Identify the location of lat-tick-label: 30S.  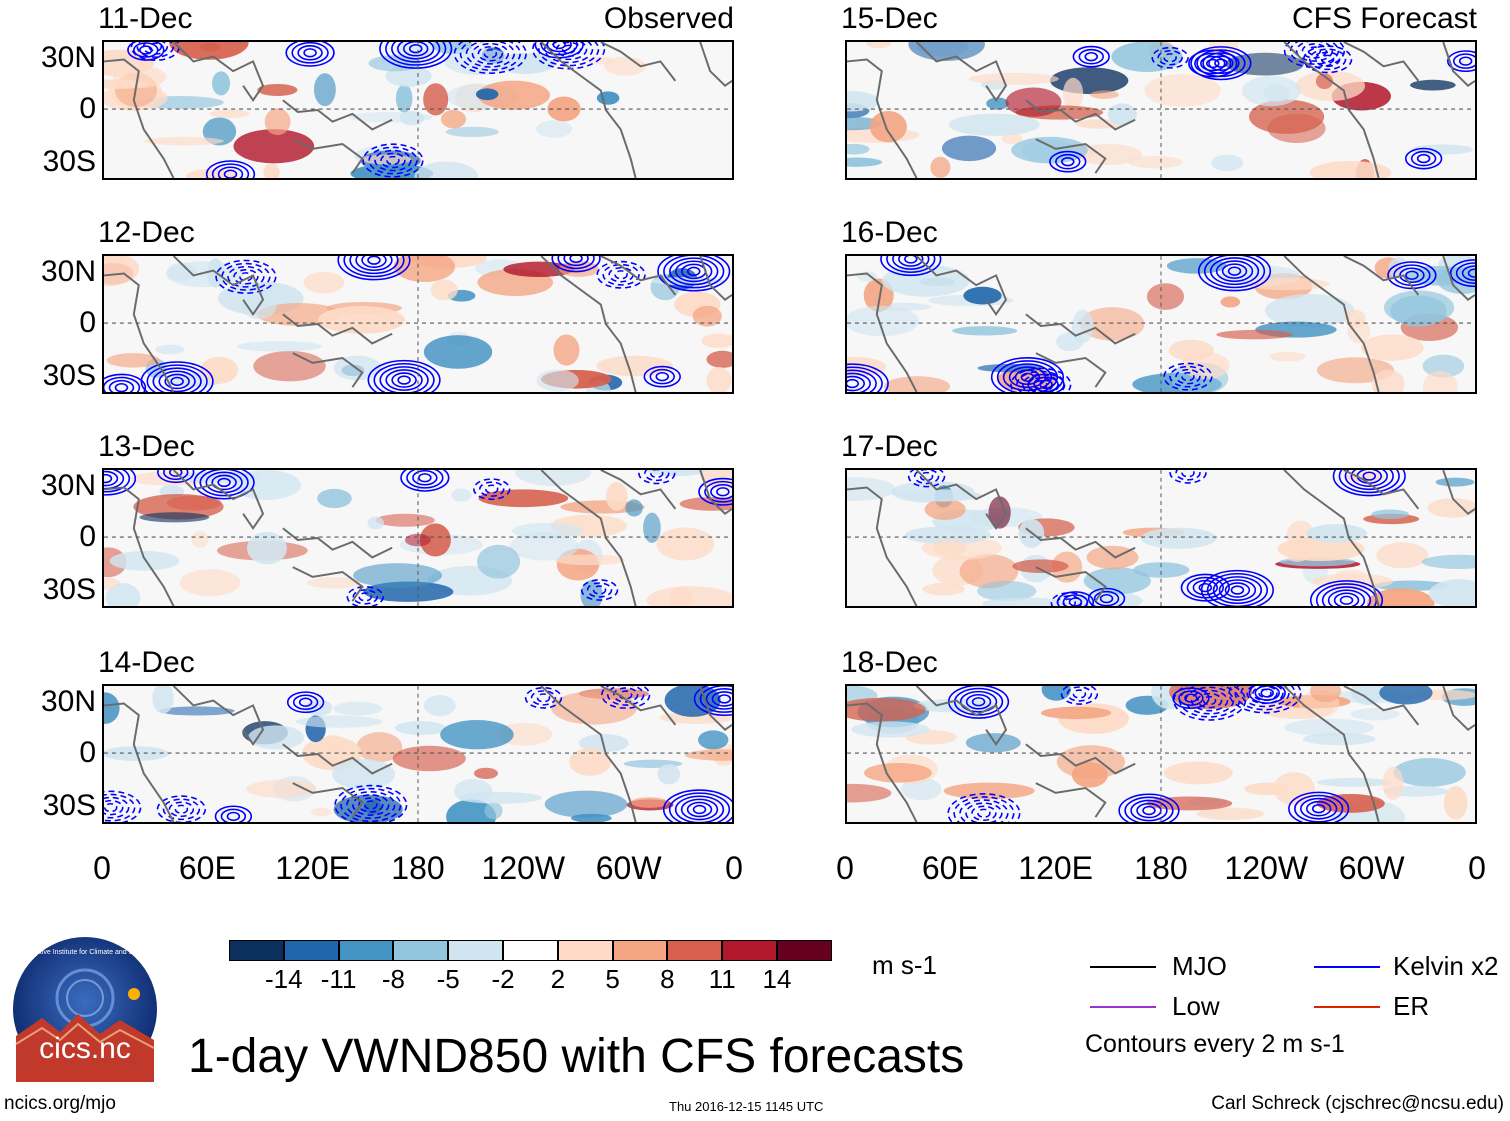
(69, 589).